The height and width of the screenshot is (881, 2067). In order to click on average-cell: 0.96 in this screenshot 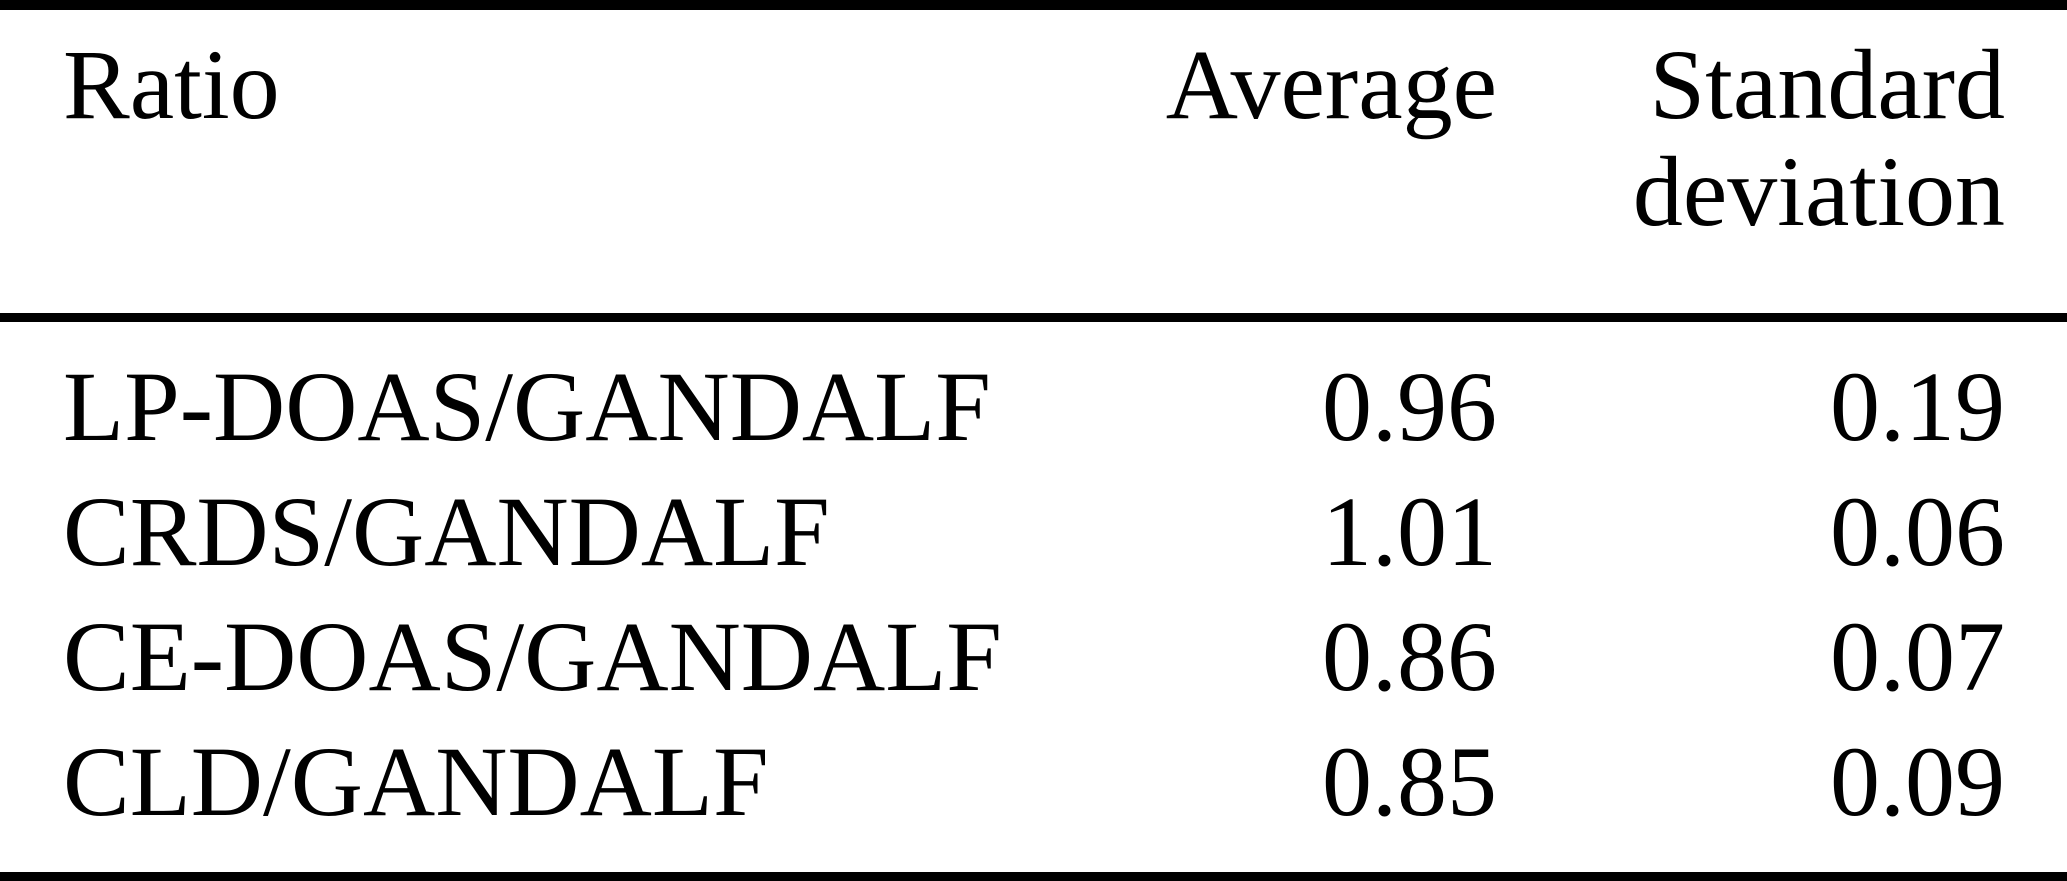, I will do `click(1409, 406)`.